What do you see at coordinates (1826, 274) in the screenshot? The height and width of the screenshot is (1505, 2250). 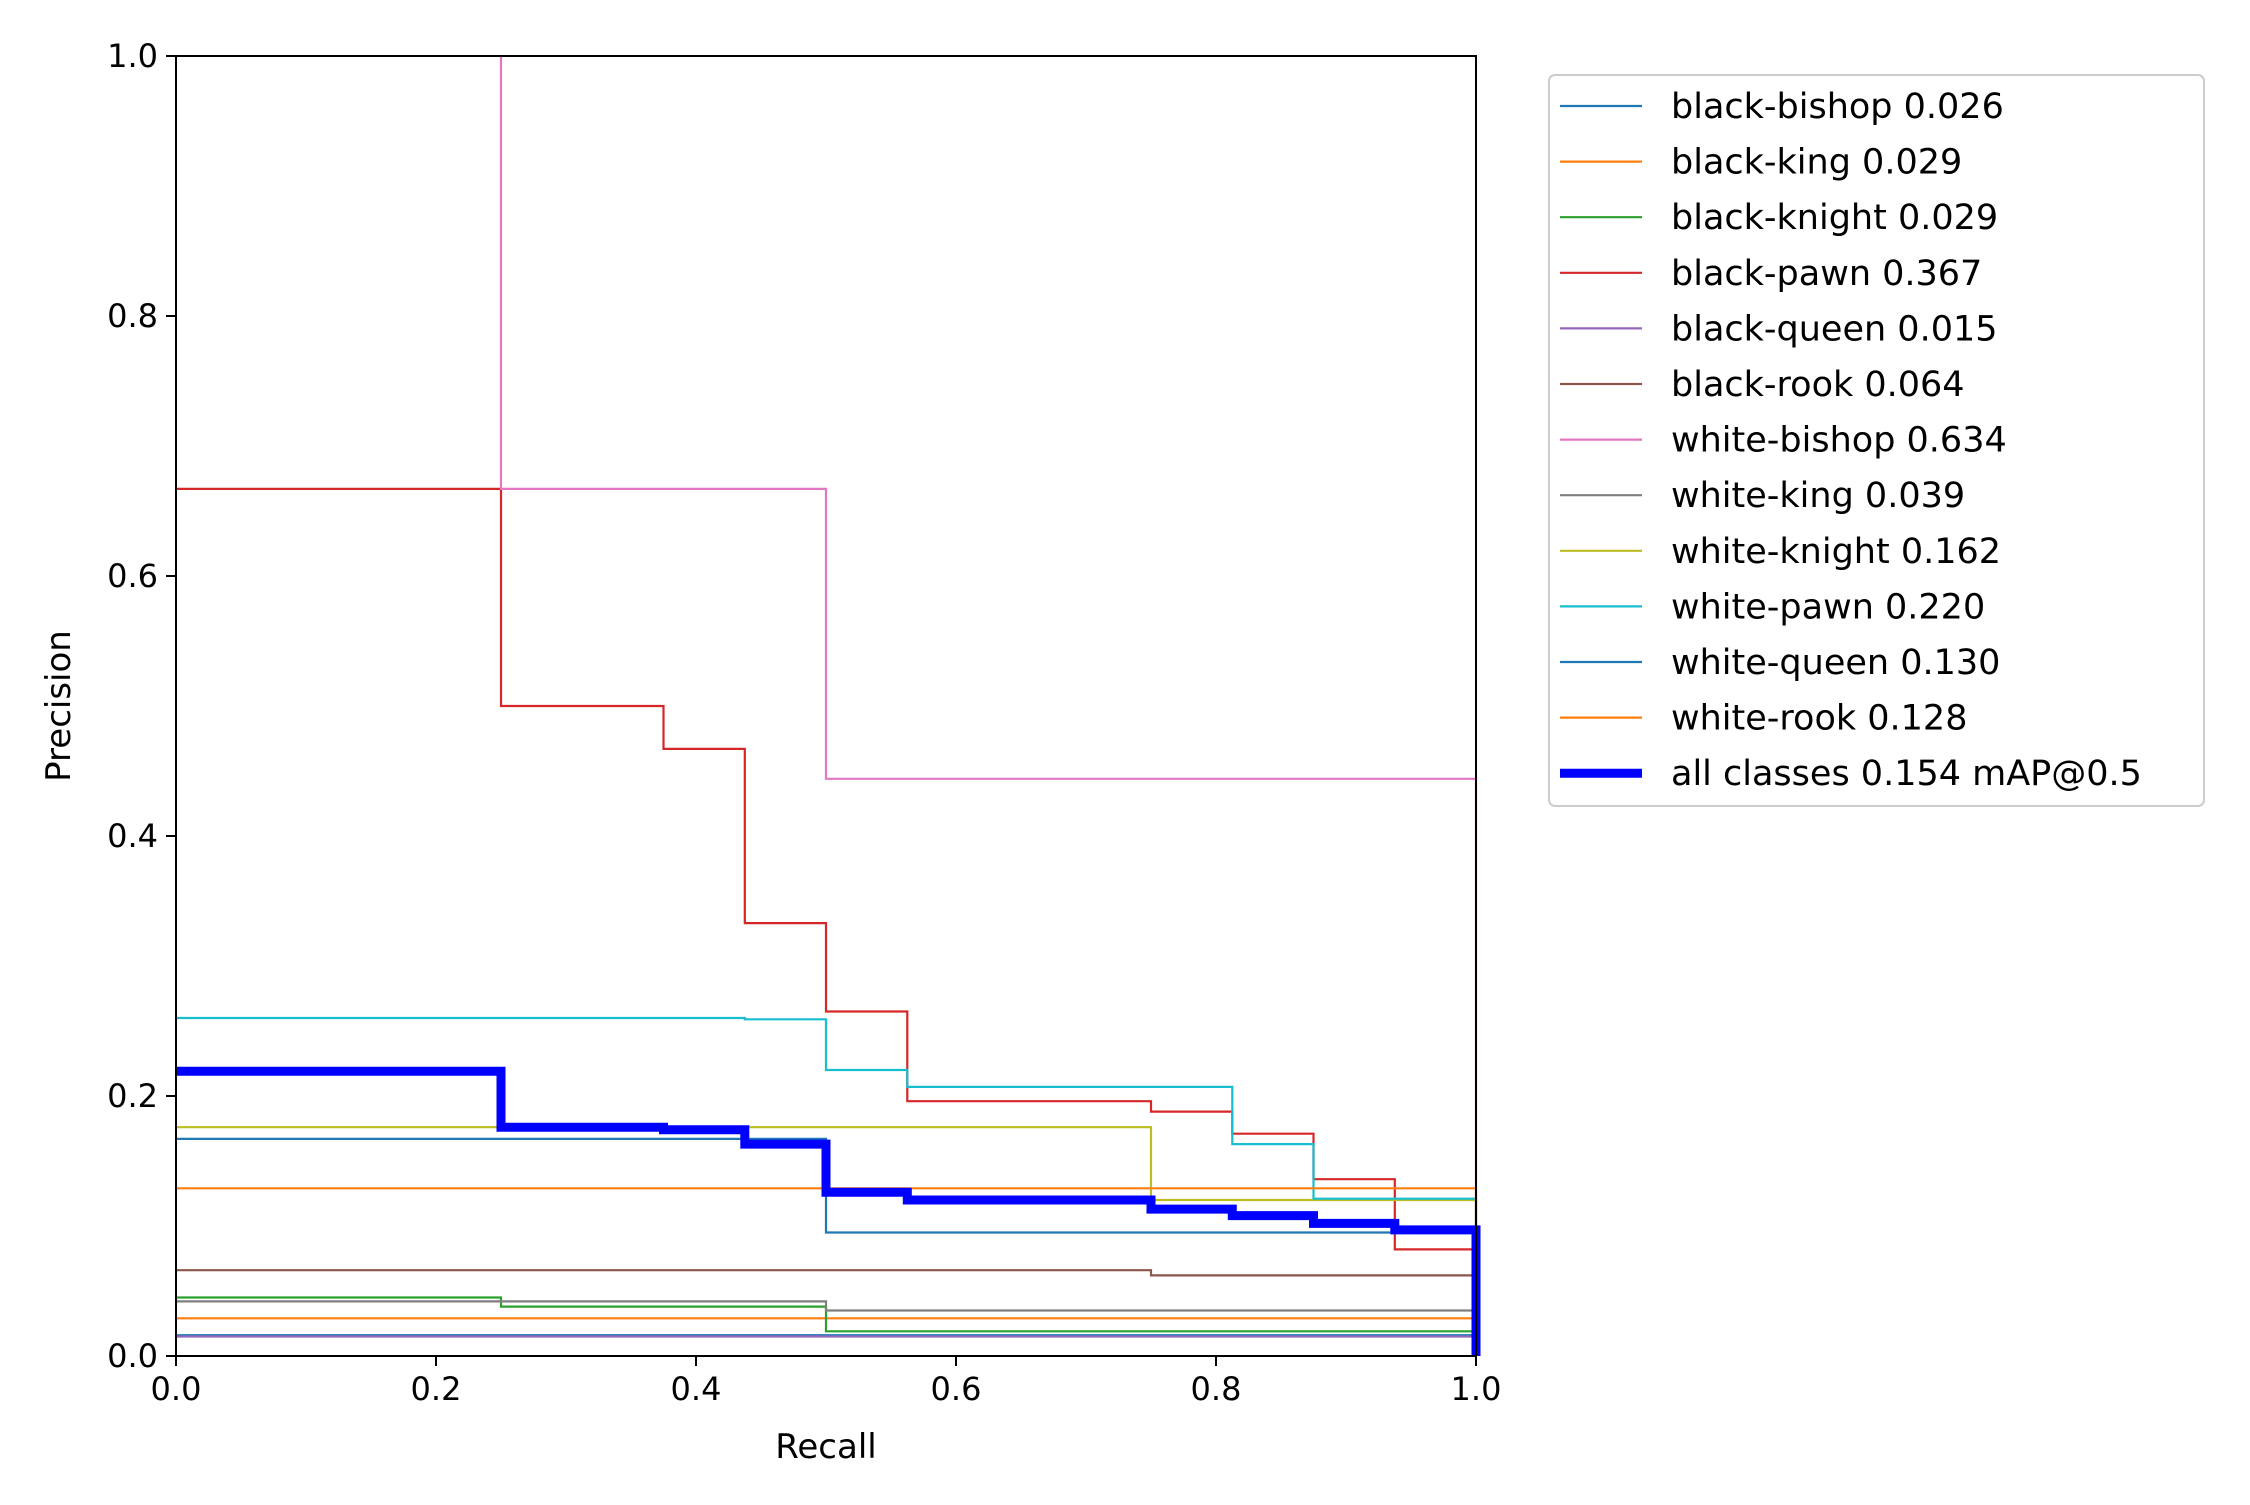 I see `legend-label-black-pawn: black-pawn 0.367` at bounding box center [1826, 274].